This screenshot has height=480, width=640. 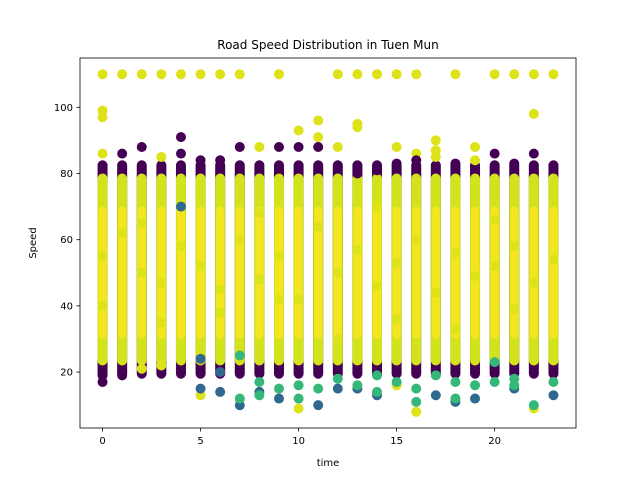 What do you see at coordinates (494, 441) in the screenshot?
I see `x-tick-label: 20` at bounding box center [494, 441].